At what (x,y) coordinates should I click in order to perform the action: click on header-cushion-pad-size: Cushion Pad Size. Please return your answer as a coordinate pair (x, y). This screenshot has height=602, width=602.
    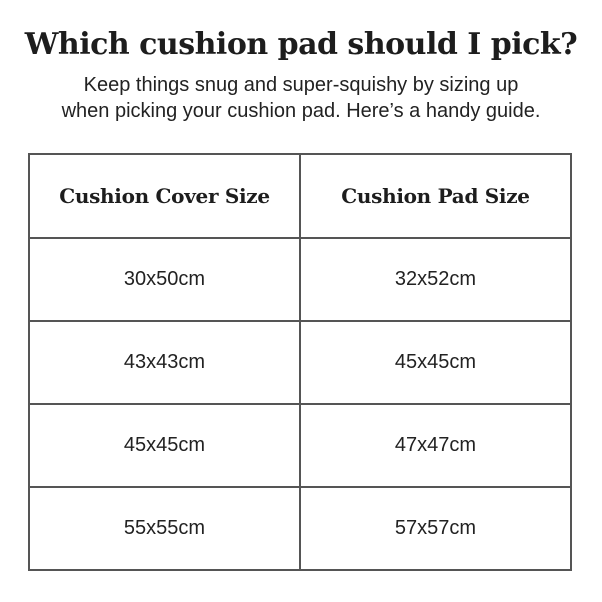
    Looking at the image, I should click on (435, 196).